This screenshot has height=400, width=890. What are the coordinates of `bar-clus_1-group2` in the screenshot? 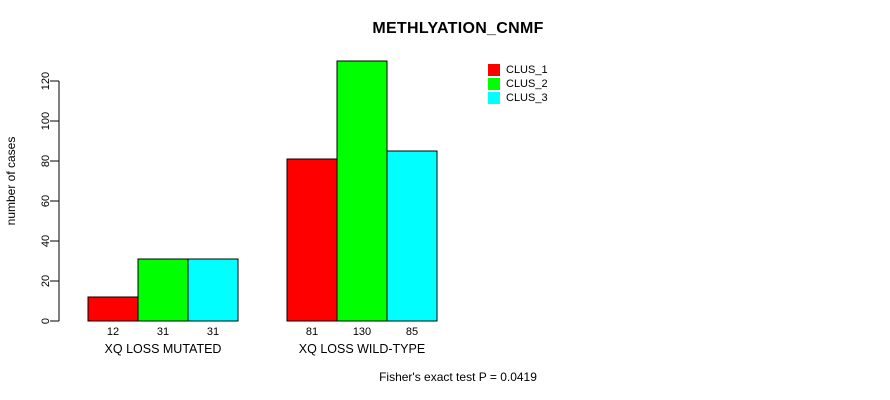 It's located at (312, 240).